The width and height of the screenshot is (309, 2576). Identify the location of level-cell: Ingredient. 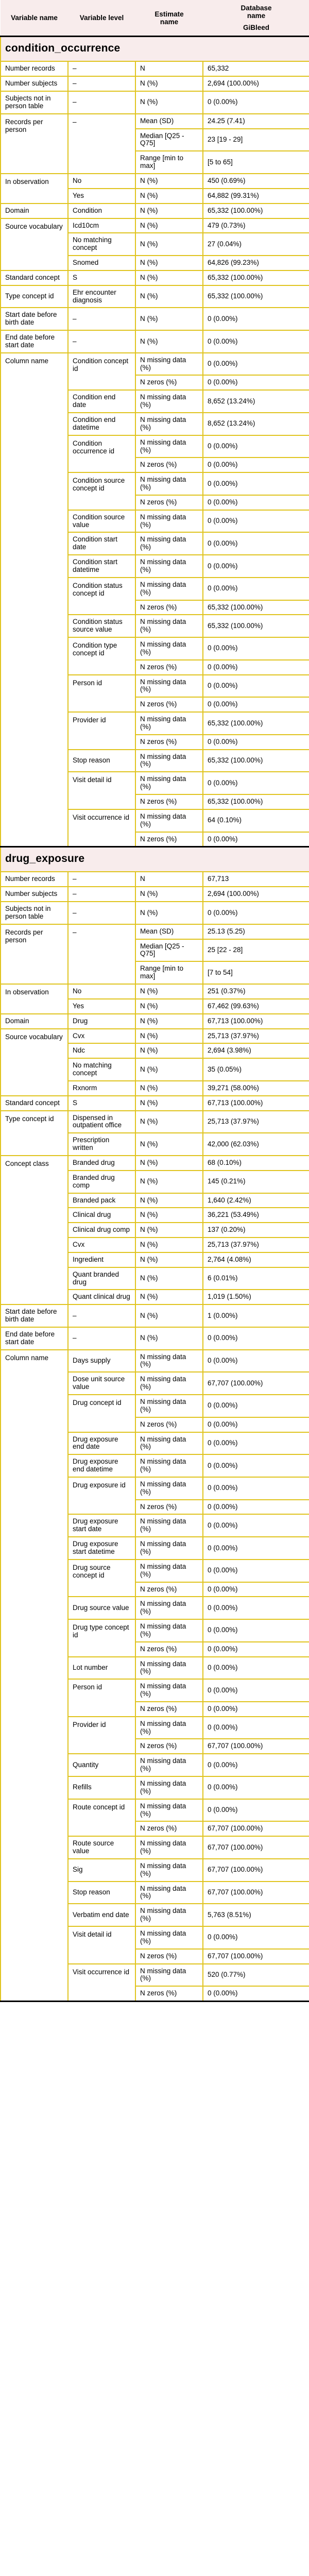
(101, 1259).